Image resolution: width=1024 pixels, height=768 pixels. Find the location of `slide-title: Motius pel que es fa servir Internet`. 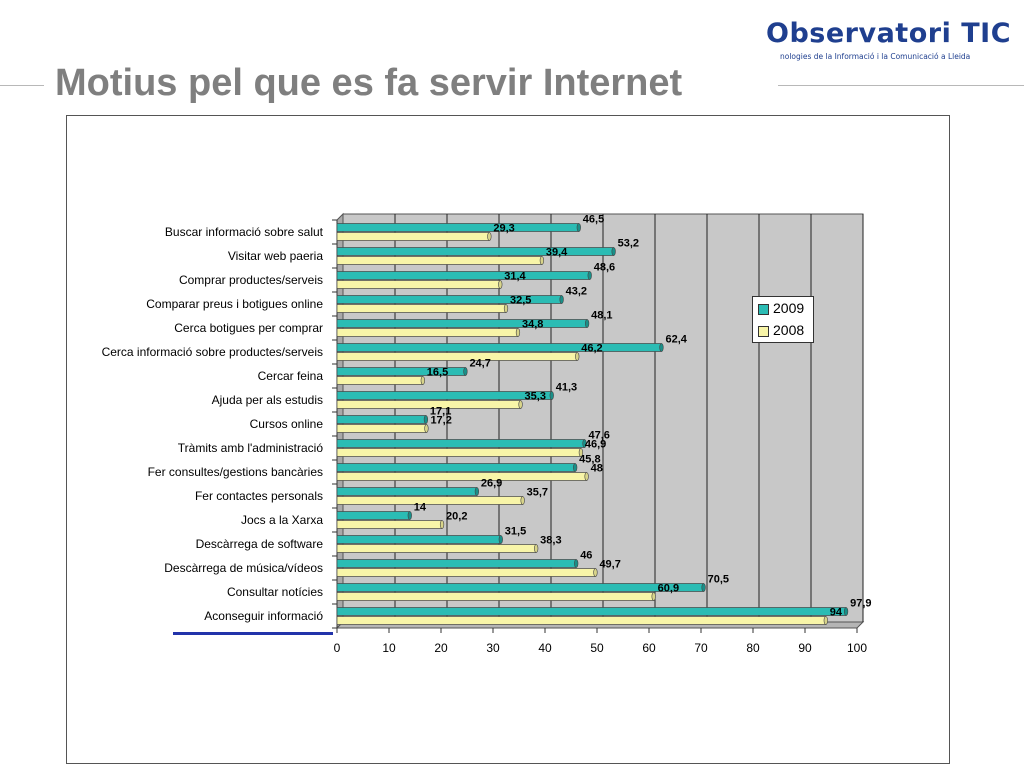

slide-title: Motius pel que es fa servir Internet is located at coordinates (369, 83).